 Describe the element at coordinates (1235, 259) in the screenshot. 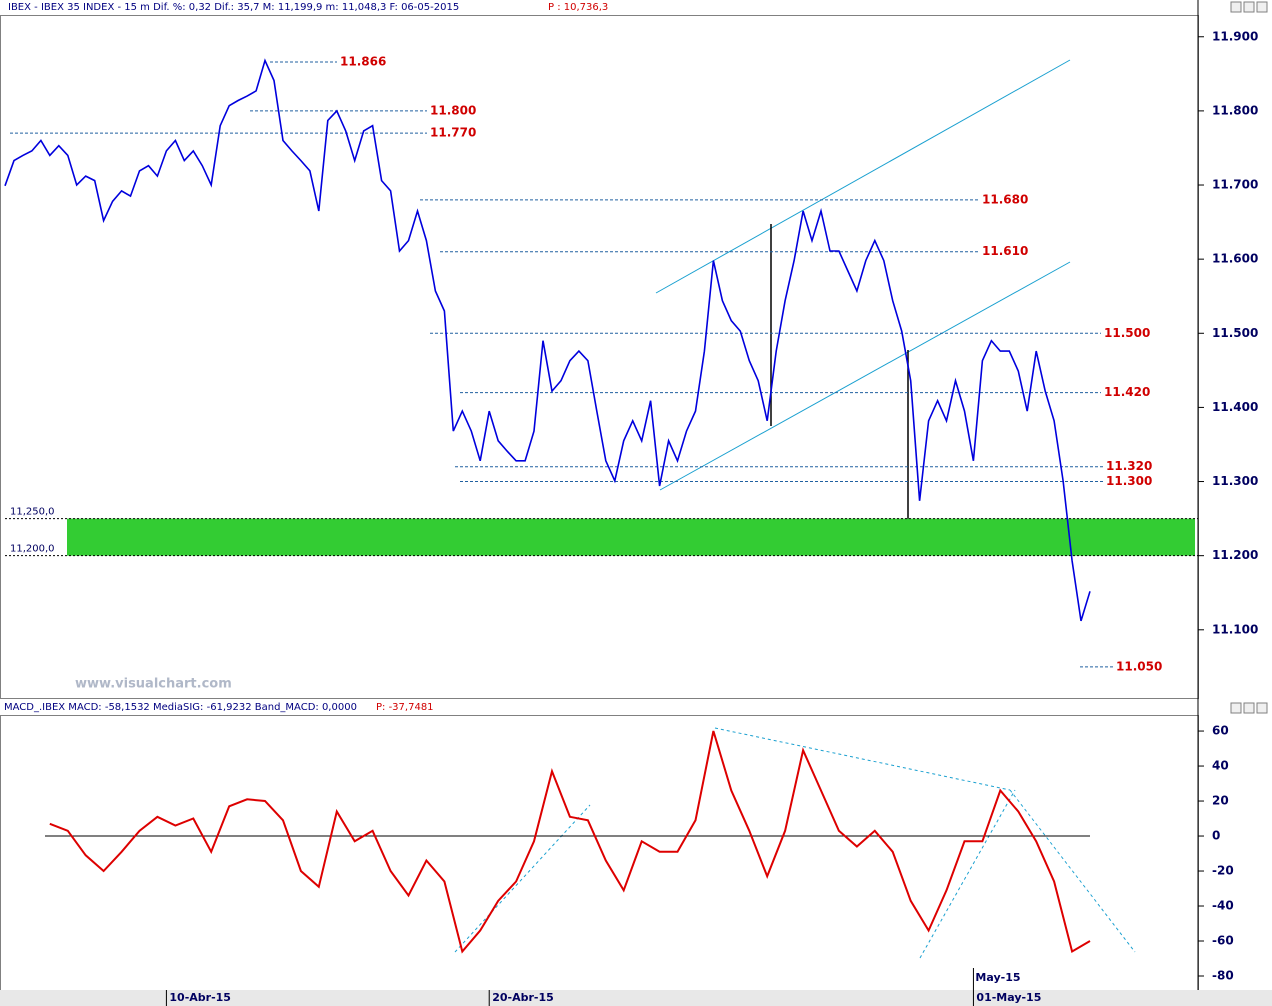

I see `y-tick-label: 11.600` at that location.